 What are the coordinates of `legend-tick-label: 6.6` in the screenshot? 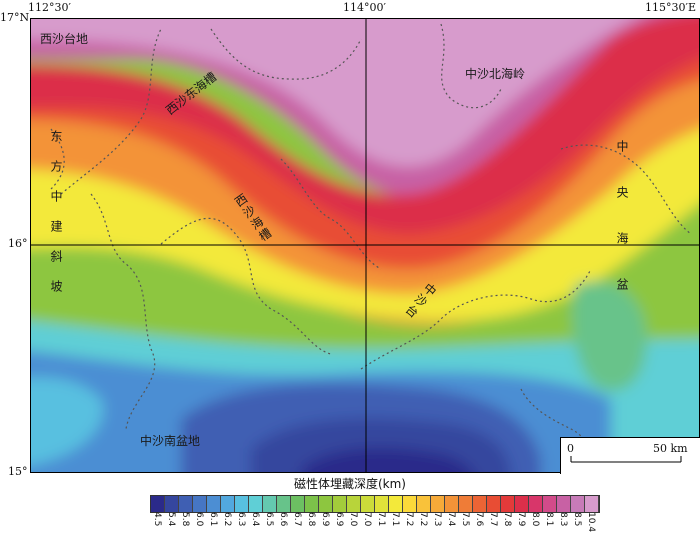 It's located at (283, 519).